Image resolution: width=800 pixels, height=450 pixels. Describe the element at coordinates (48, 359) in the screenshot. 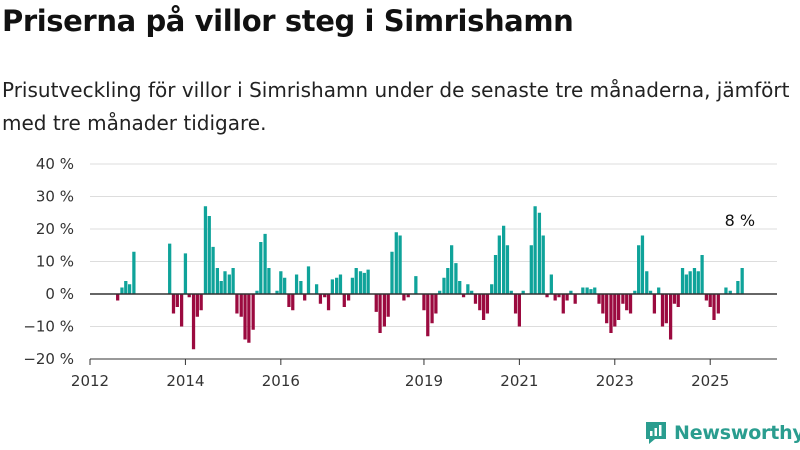

I see `y-tick-label: −20 %` at that location.